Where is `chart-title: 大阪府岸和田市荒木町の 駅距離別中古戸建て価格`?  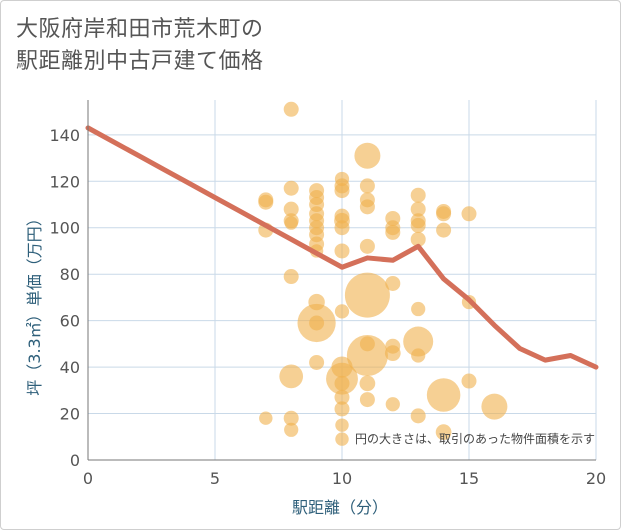
chart-title: 大阪府岸和田市荒木町の 駅距離別中古戸建て価格 is located at coordinates (140, 46).